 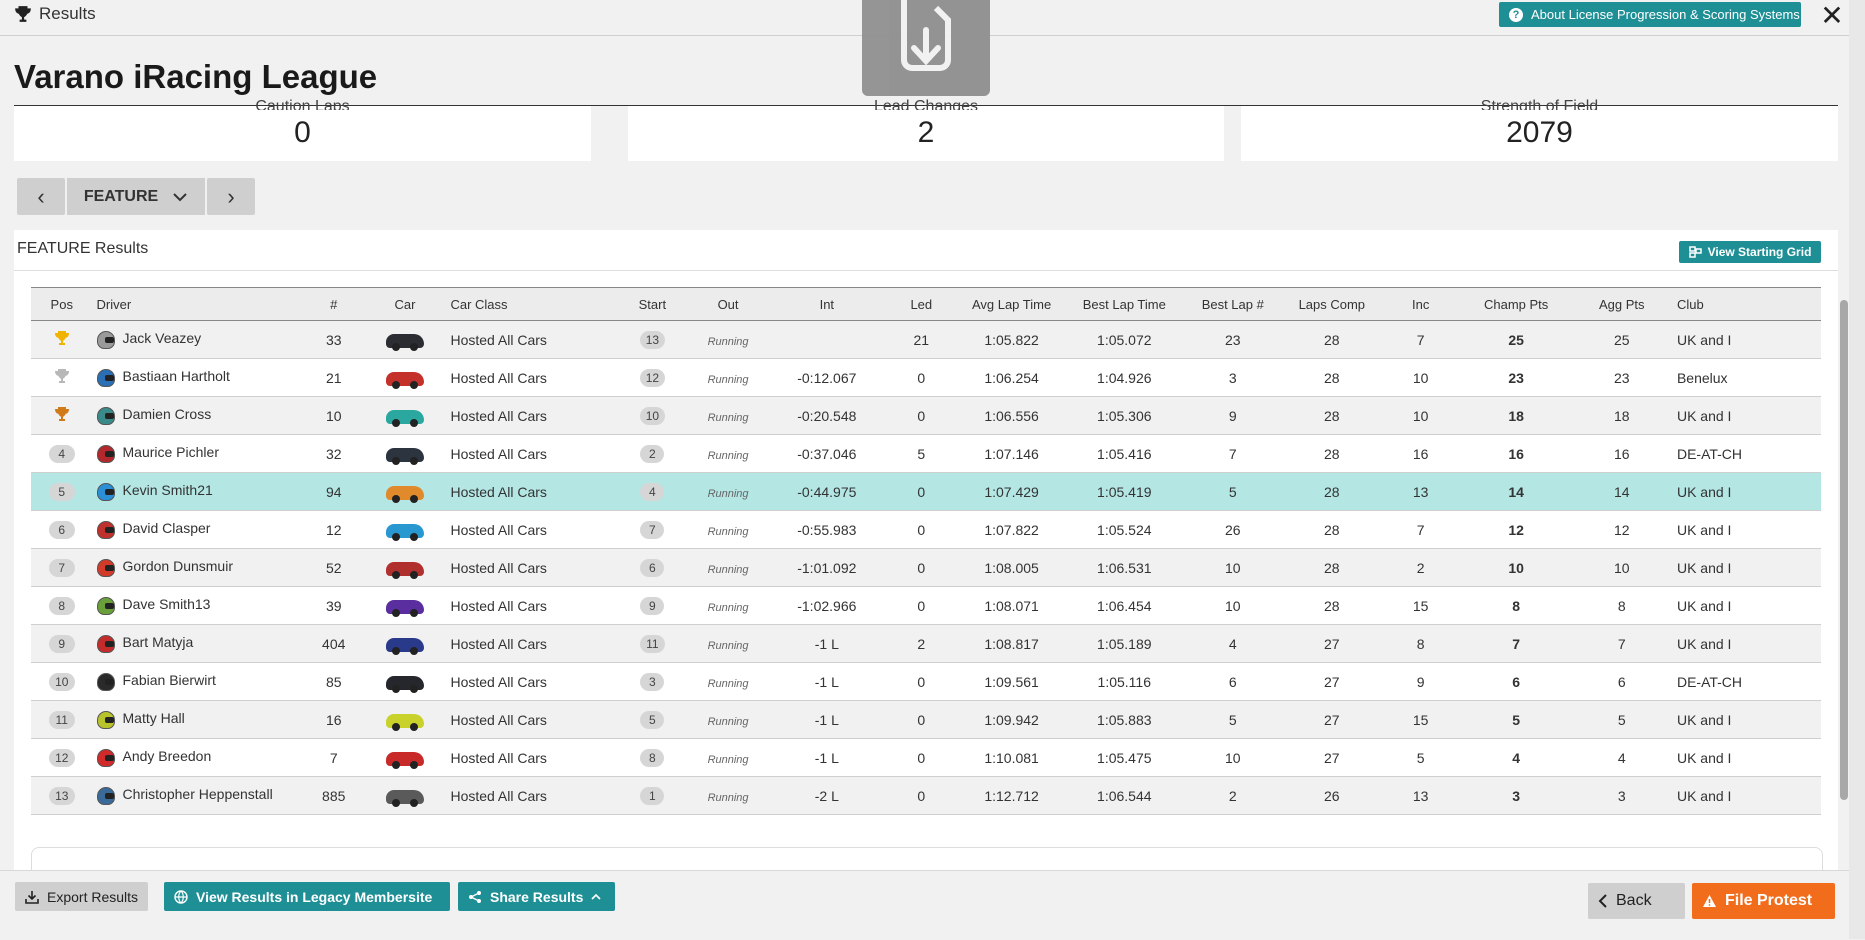 I want to click on driver-cell: Bastiaan Hartholt, so click(x=198, y=377).